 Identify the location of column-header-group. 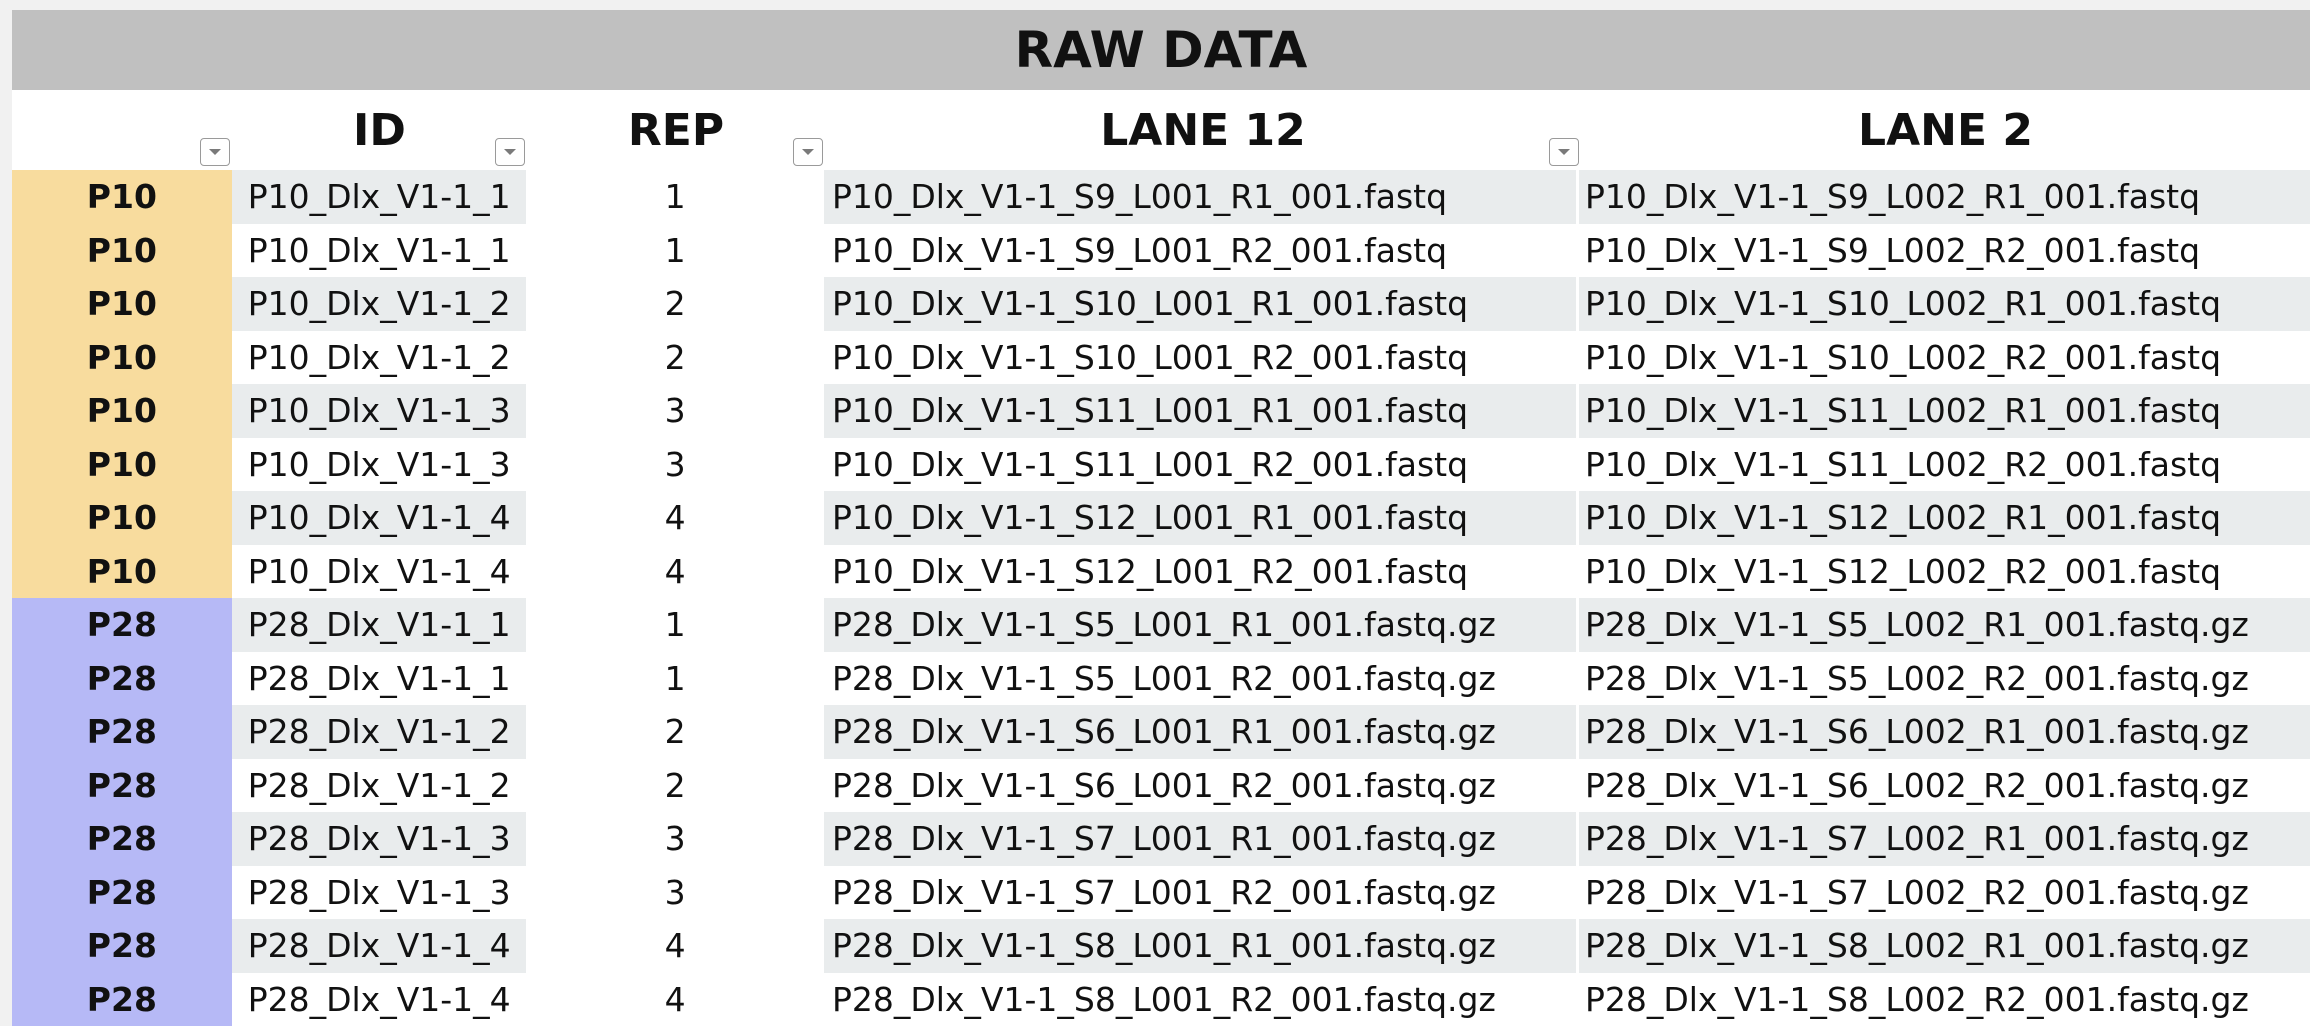
(122, 130).